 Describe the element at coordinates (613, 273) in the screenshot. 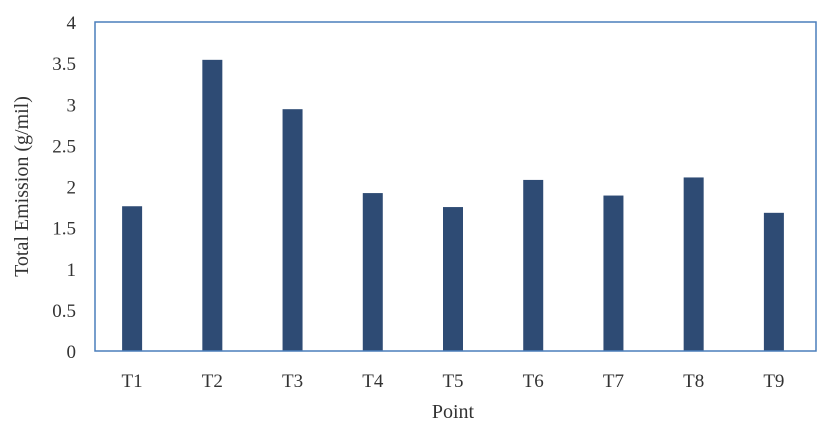

I see `bar-t7` at that location.